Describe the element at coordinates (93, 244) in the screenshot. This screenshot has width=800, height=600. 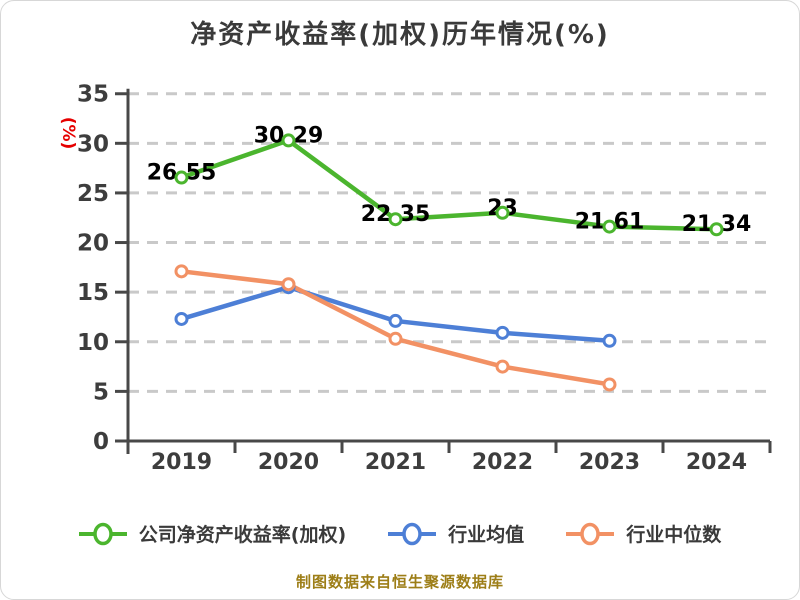
I see `y-tick-label: 20` at that location.